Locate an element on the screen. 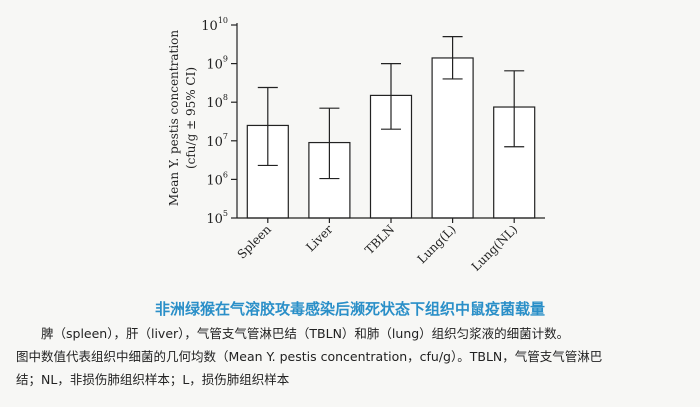 This screenshot has width=700, height=407. y-tick-label: 10⁵ is located at coordinates (217, 218).